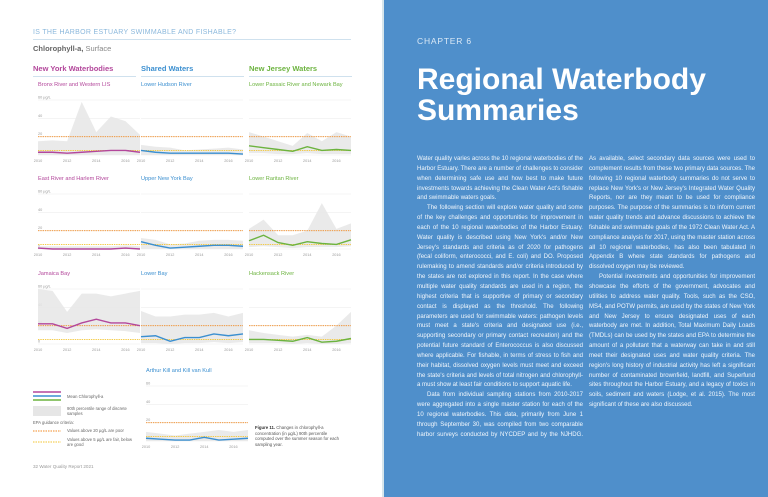  I want to click on legend-mean-label: Mean Chlorophyll-a, so click(85, 396).